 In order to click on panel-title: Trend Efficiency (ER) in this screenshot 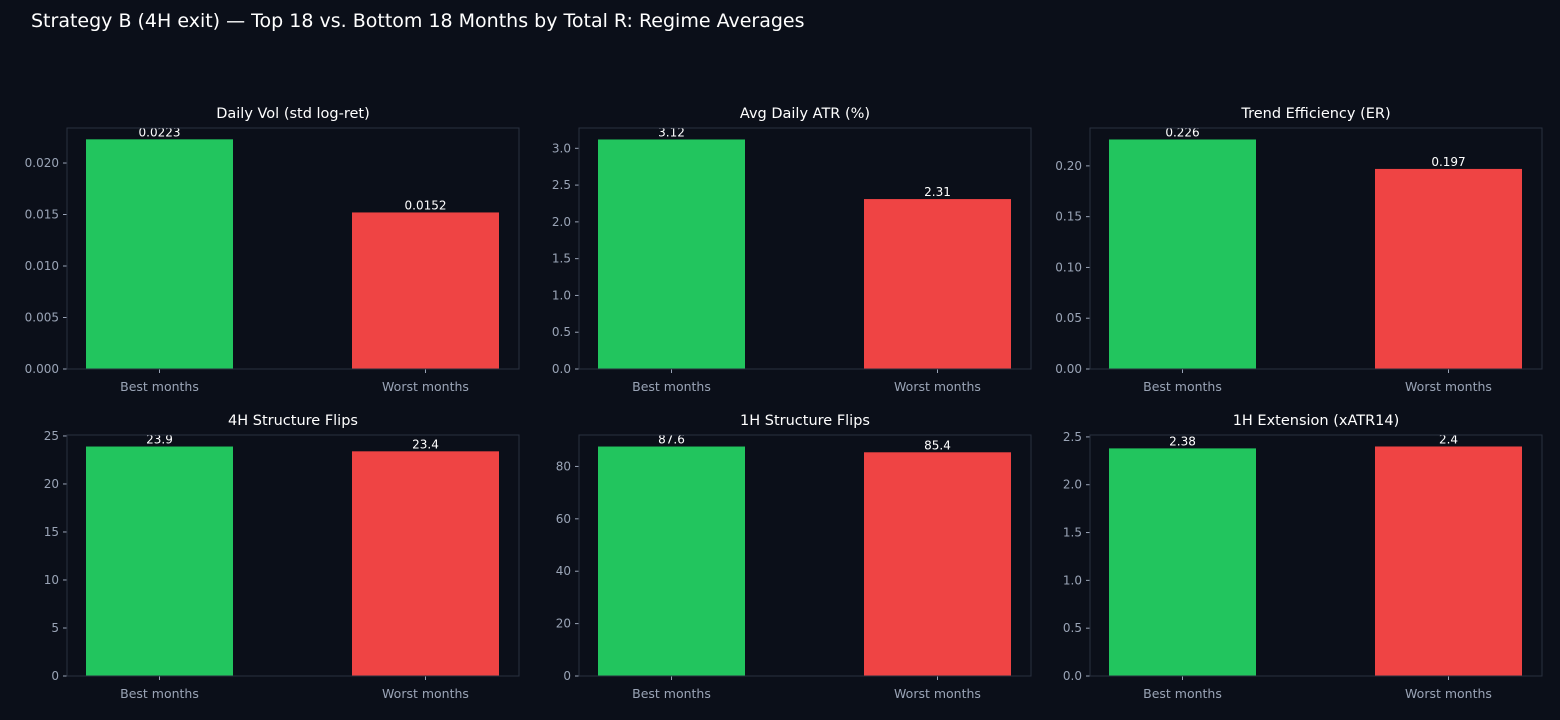, I will do `click(1315, 114)`.